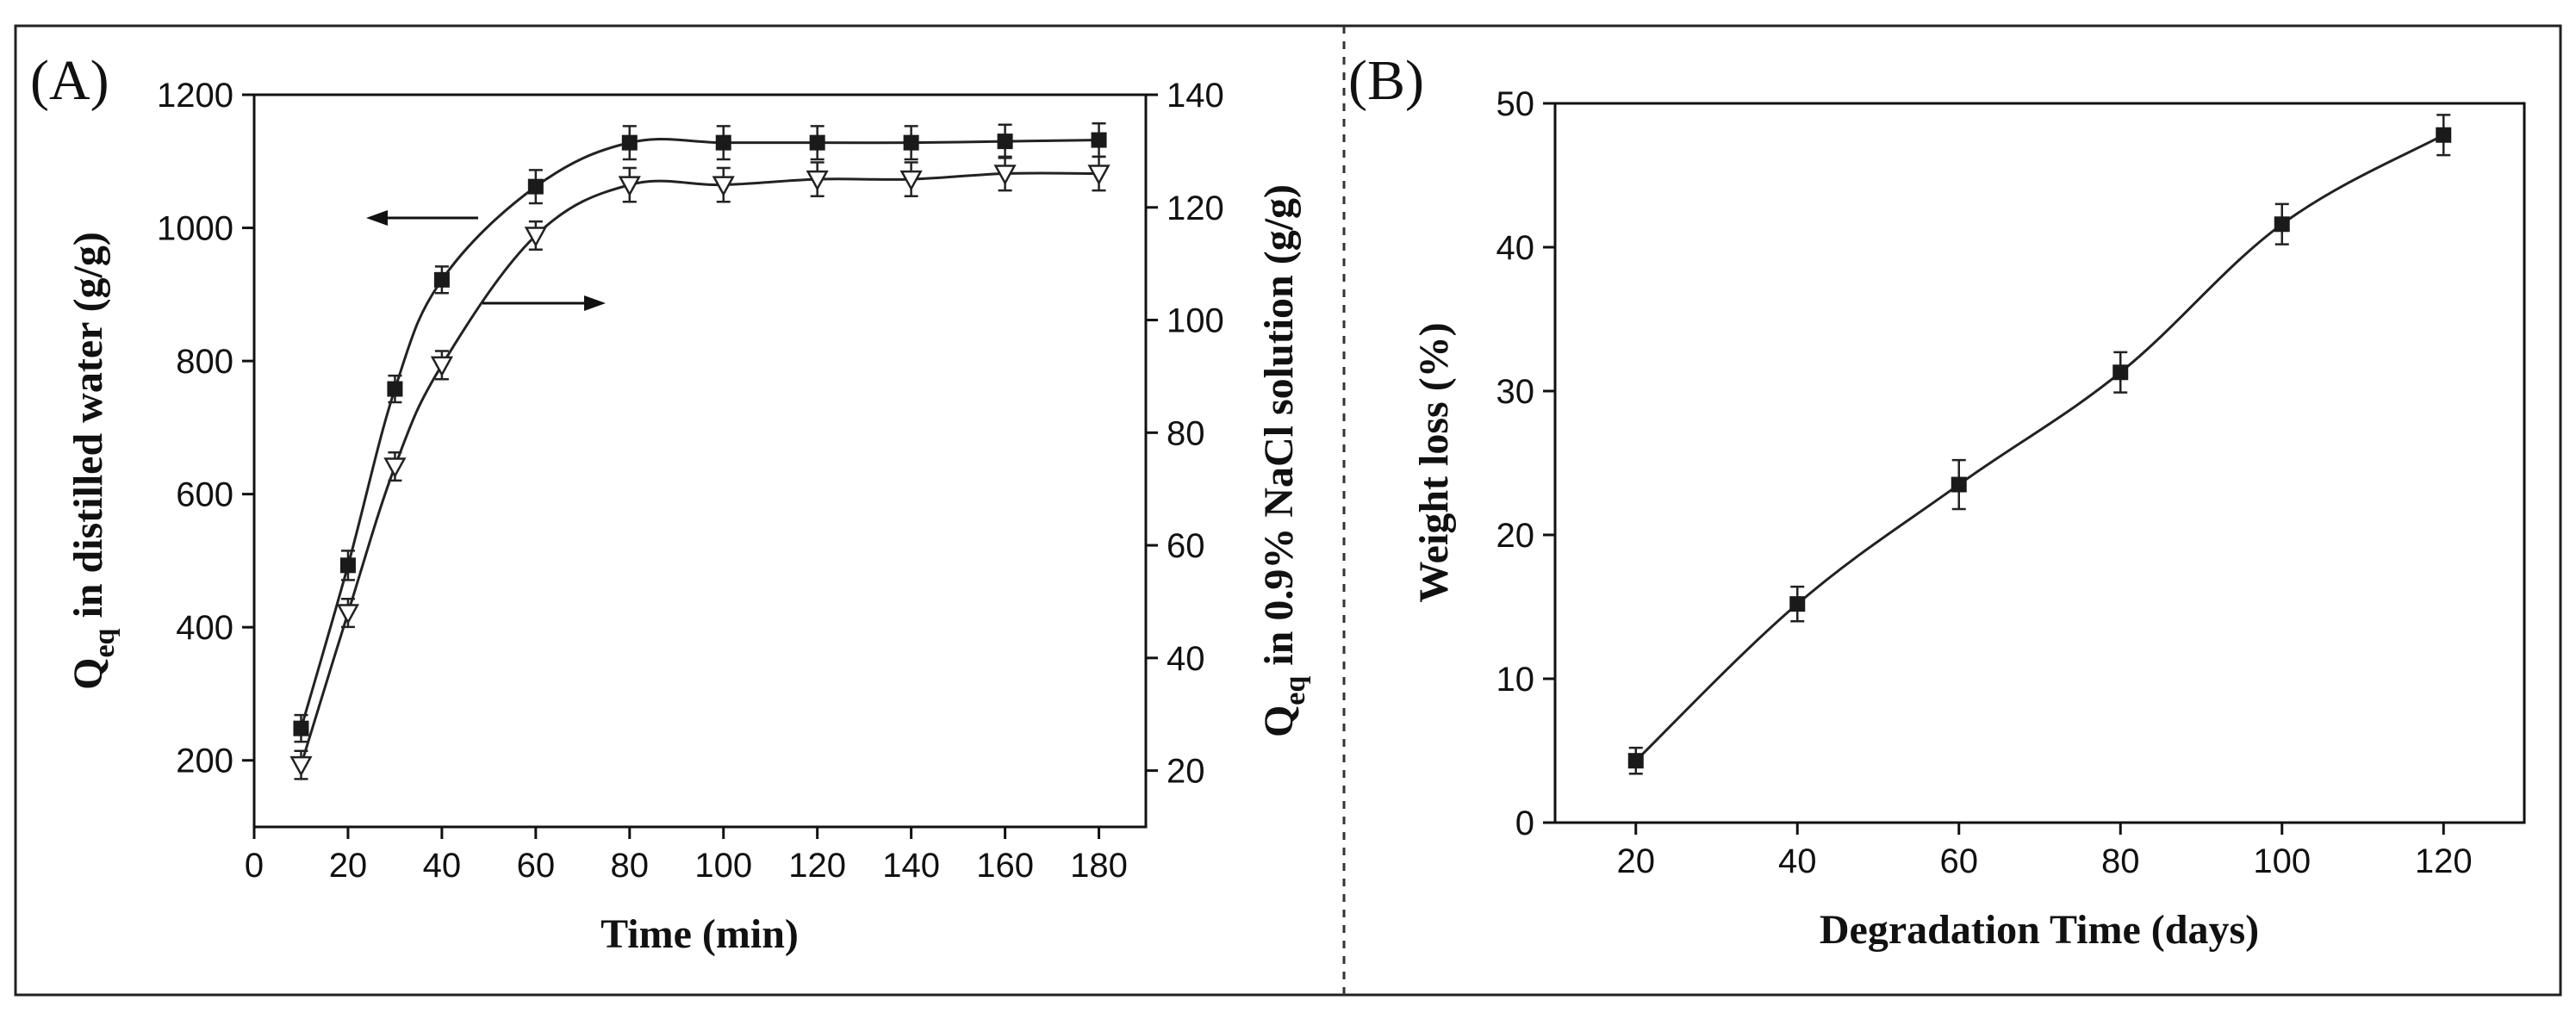 This screenshot has width=2576, height=1019. I want to click on panel-a-left-y-tick-label: 600, so click(205, 495).